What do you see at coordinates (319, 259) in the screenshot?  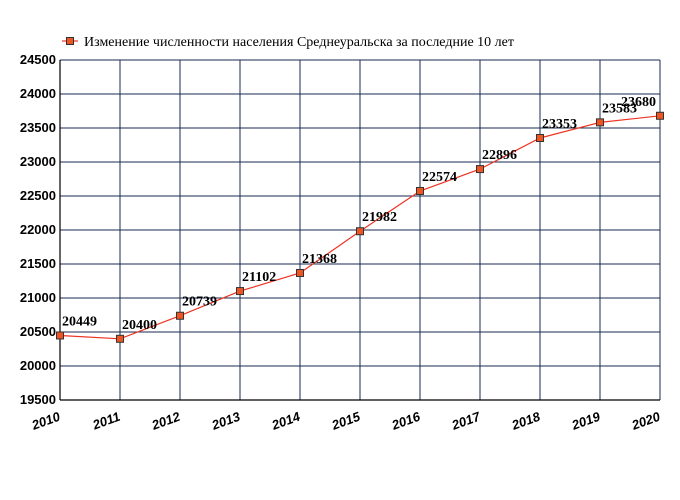 I see `data-label: 21368` at bounding box center [319, 259].